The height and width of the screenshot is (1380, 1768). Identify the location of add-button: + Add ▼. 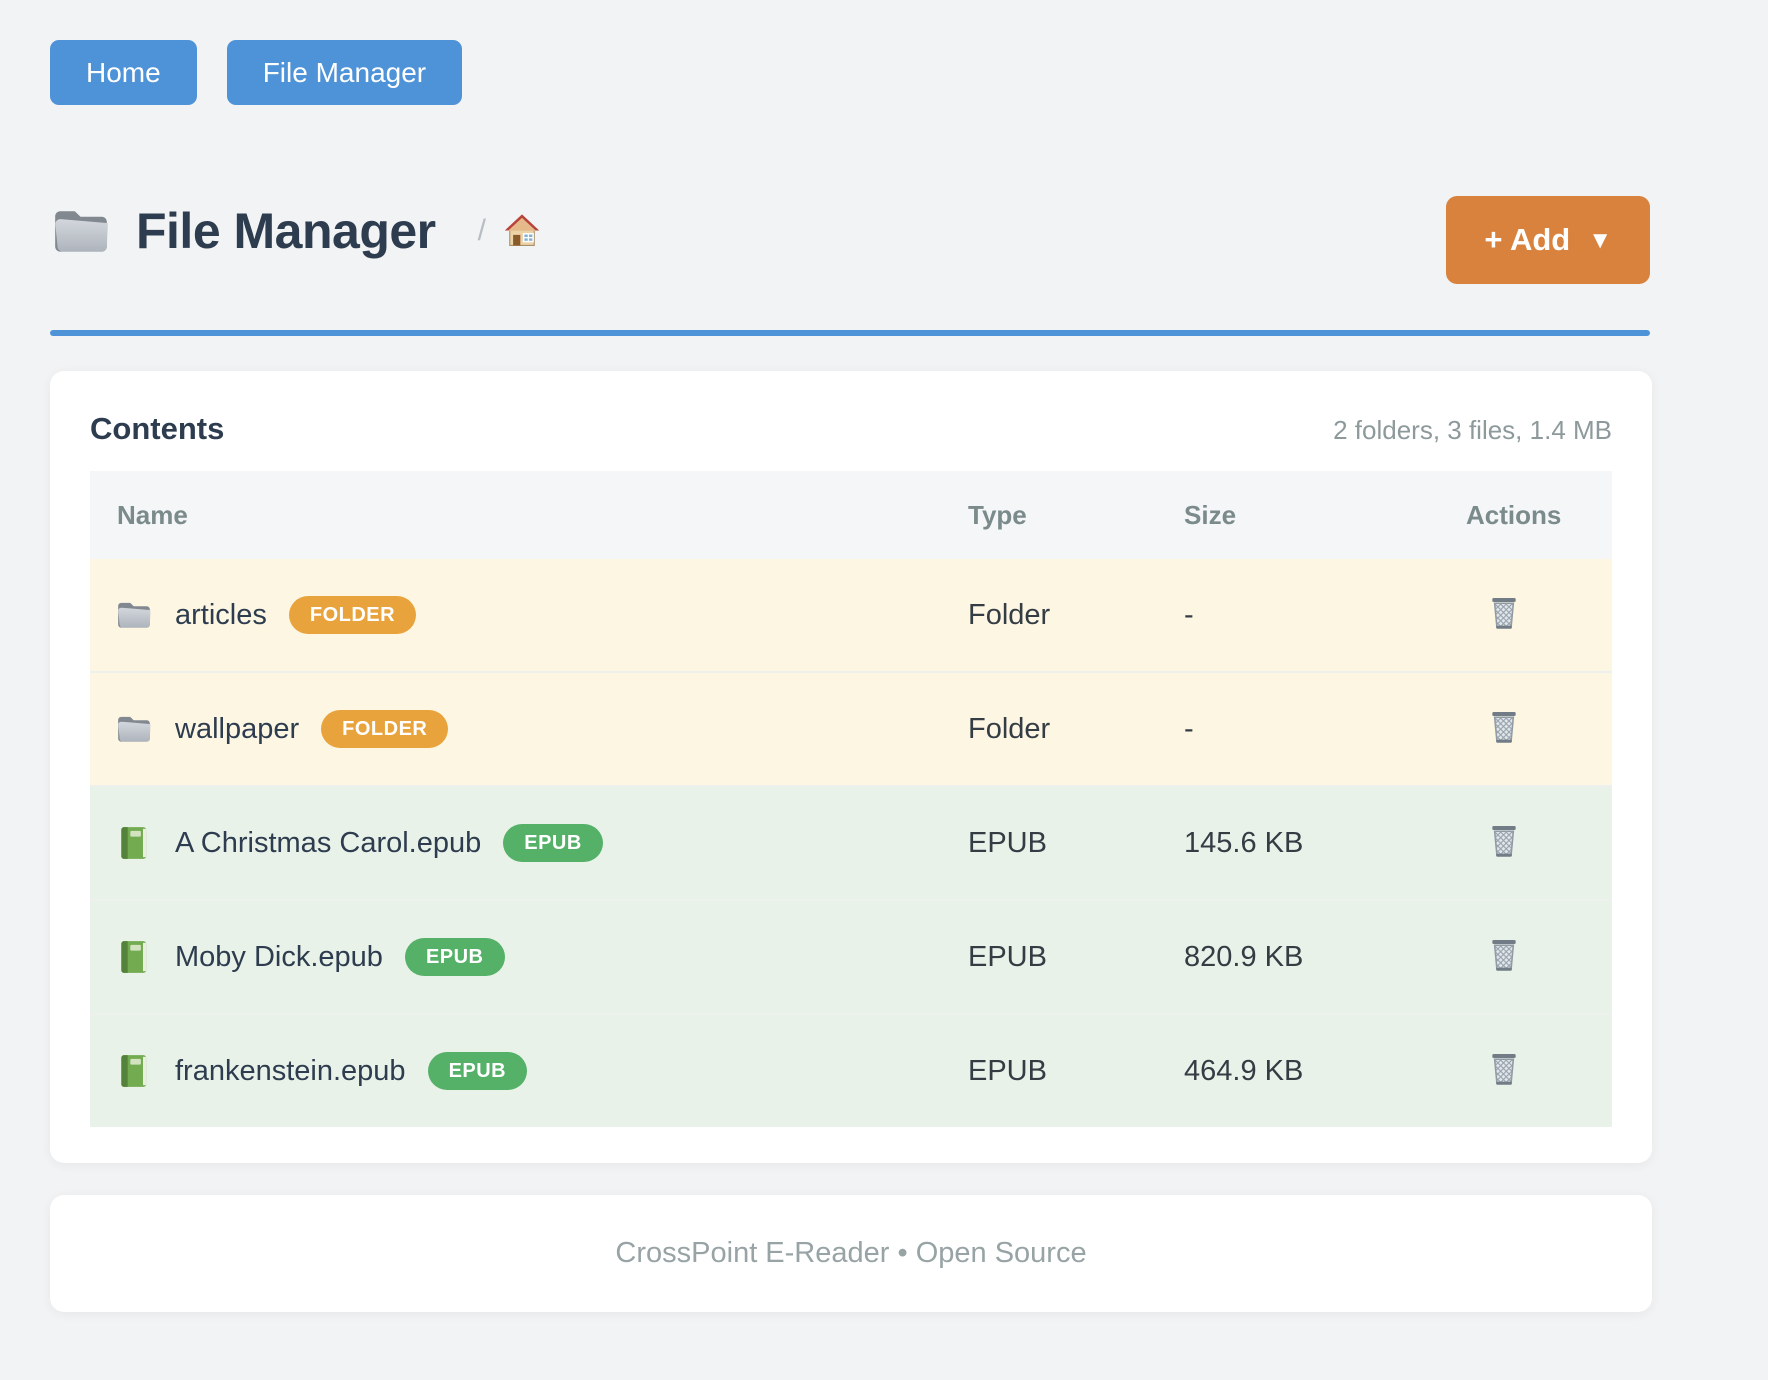
(1548, 240).